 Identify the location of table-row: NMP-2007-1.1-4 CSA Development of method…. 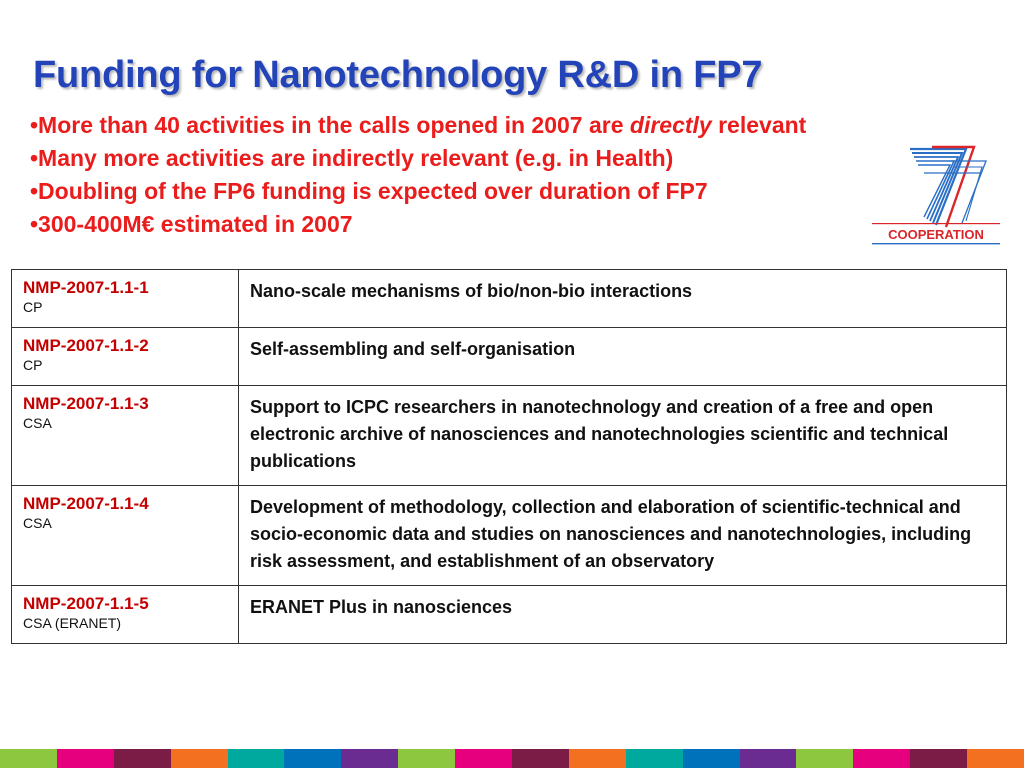
(509, 535).